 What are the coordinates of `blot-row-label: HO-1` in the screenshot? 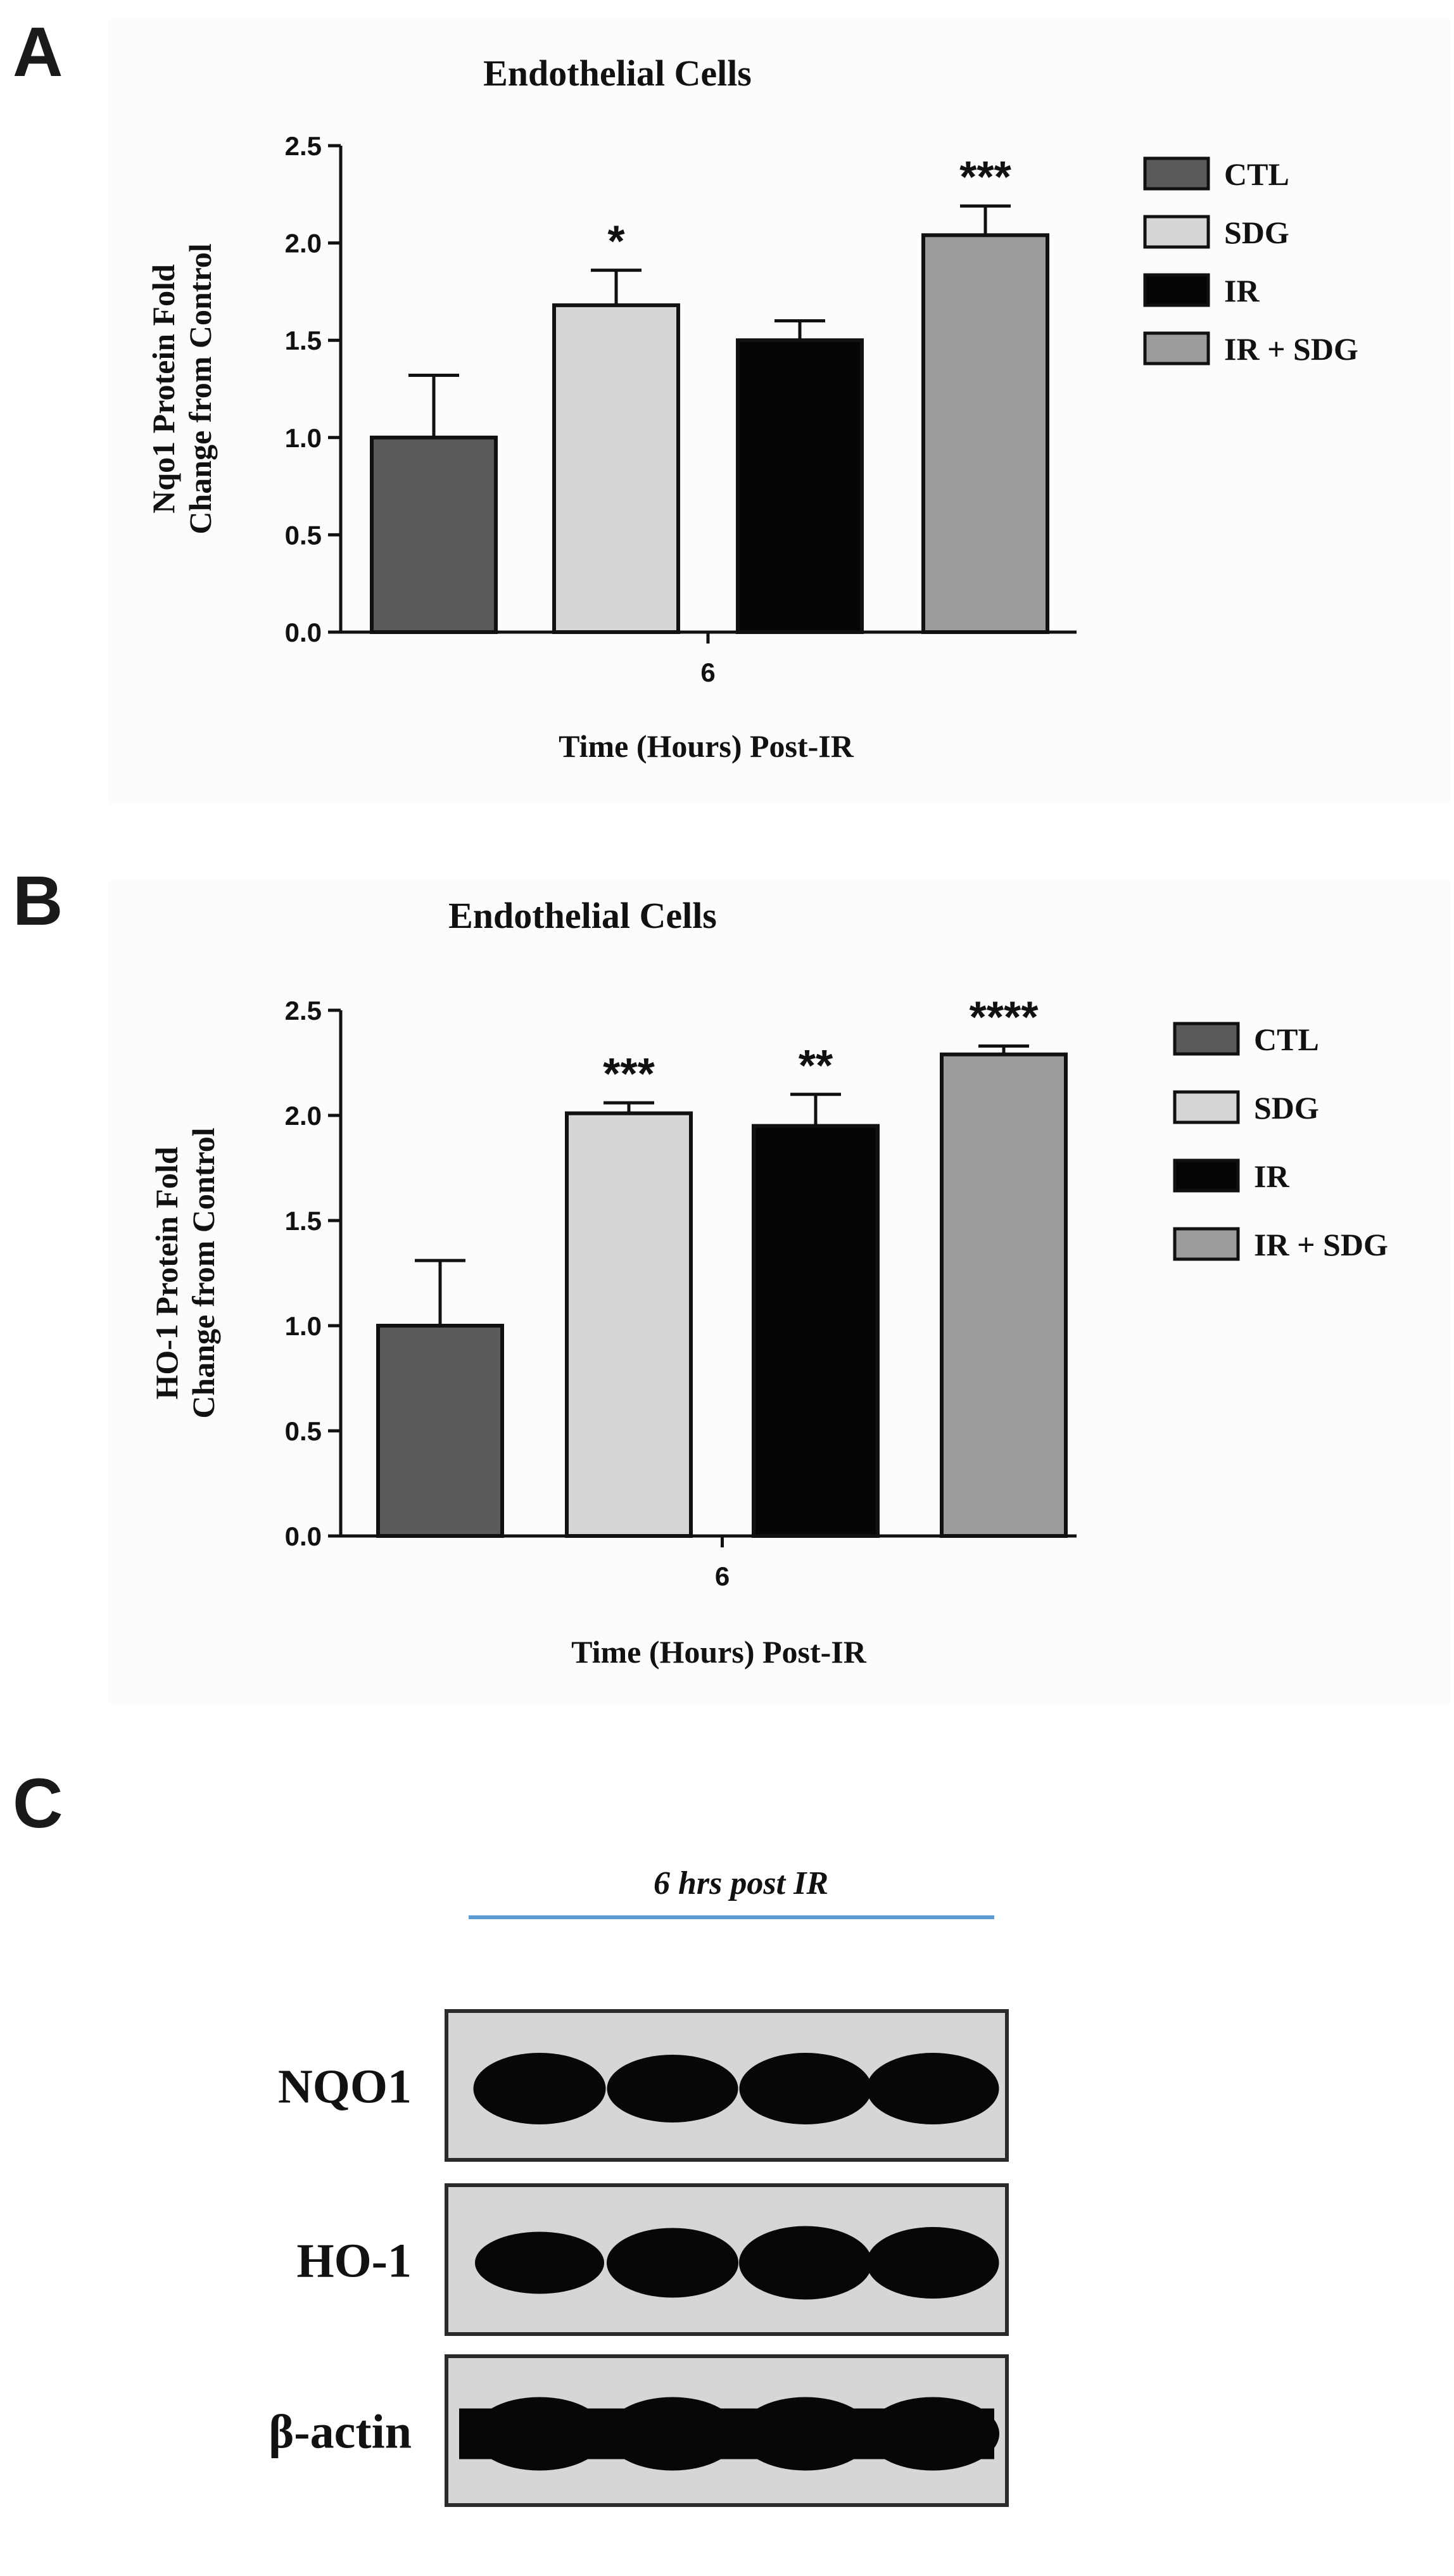 It's located at (354, 2261).